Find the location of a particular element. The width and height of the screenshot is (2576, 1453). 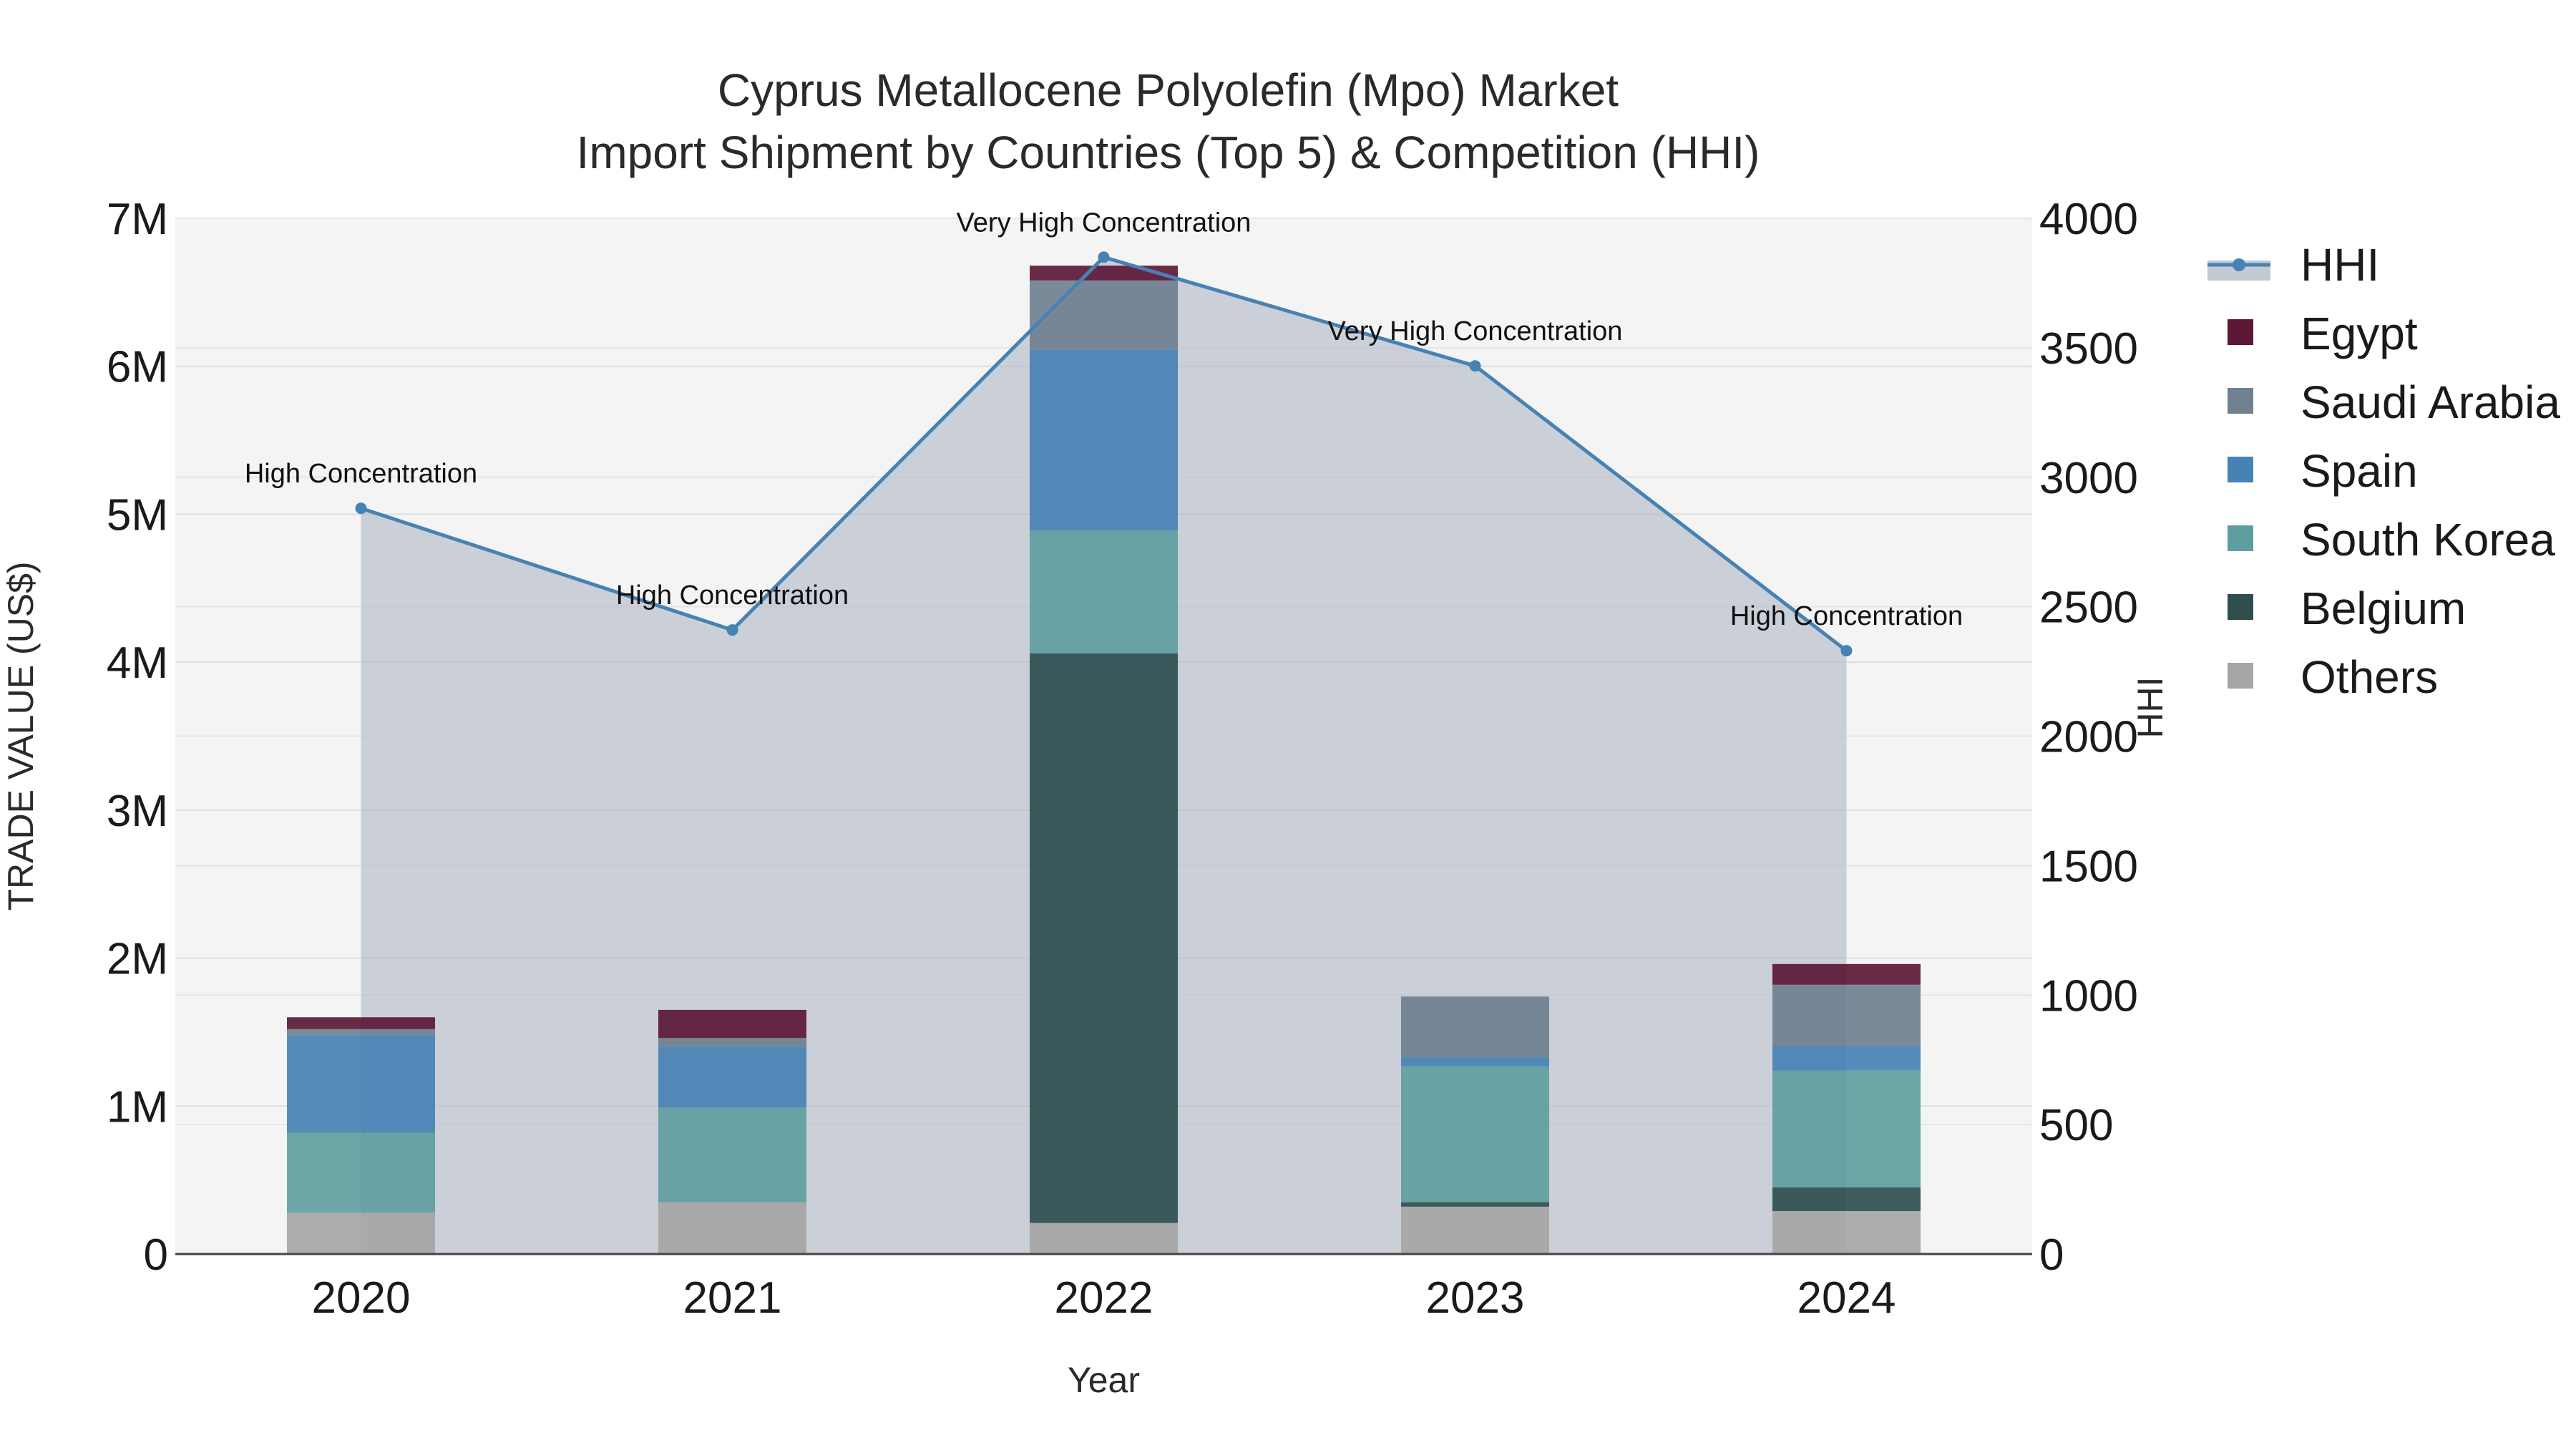

y2-tick-label-1: 500 is located at coordinates (2076, 1125).